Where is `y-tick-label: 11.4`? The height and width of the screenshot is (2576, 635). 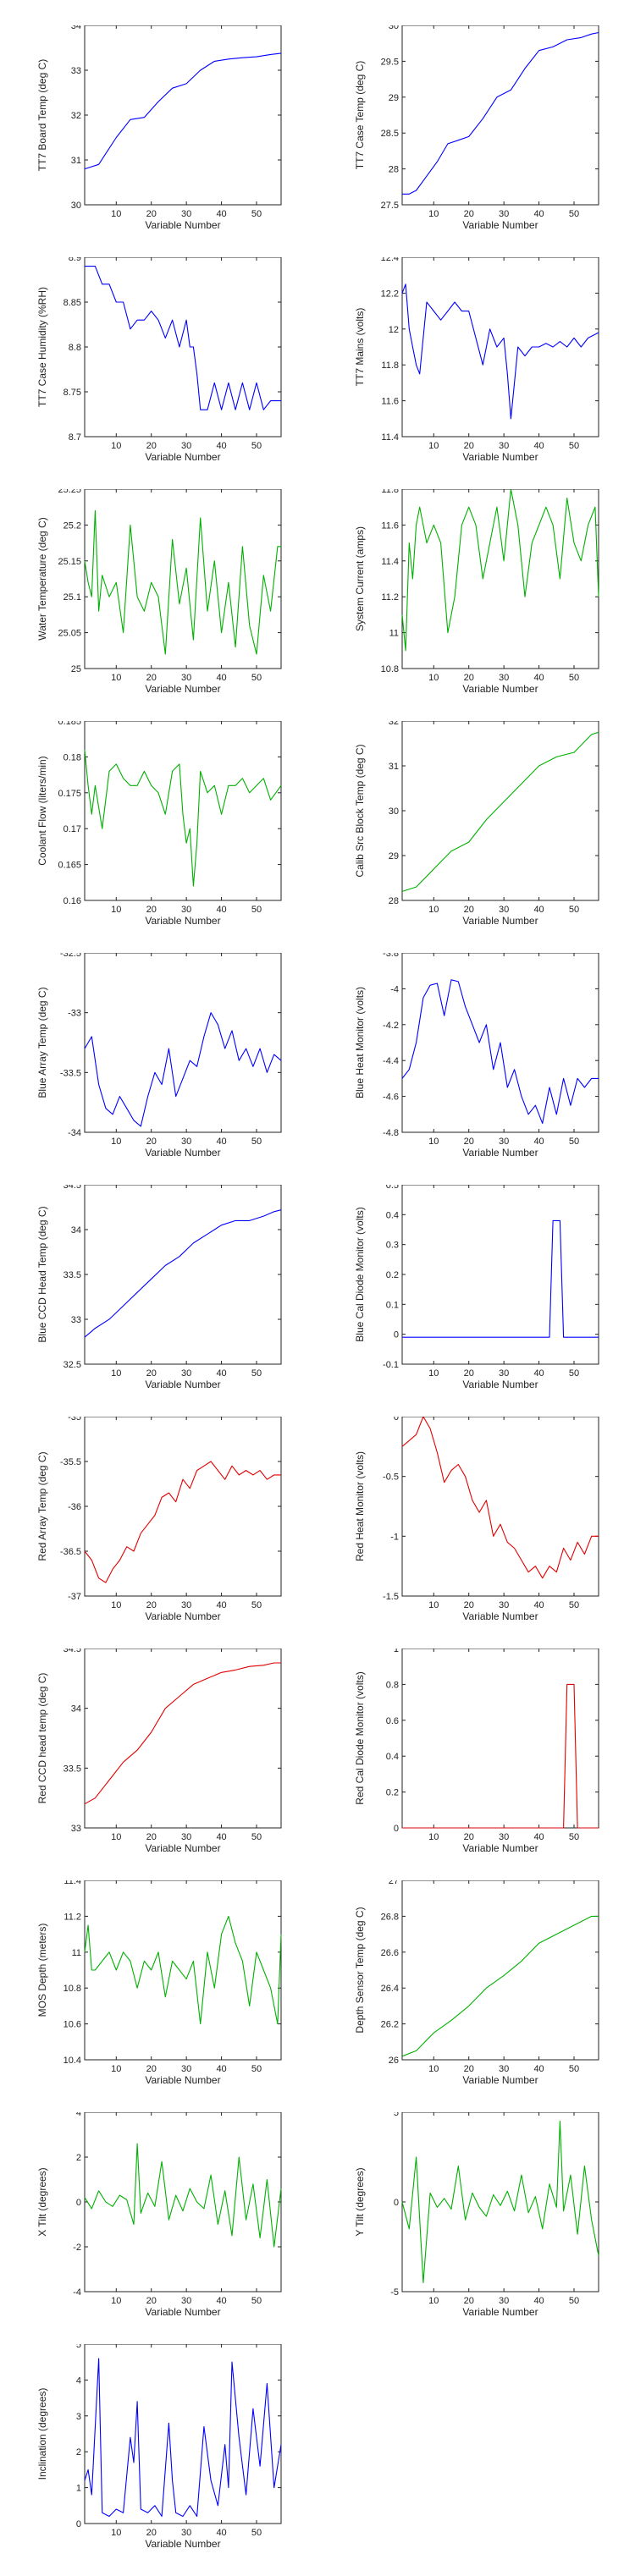
y-tick-label: 11.4 is located at coordinates (72, 1883).